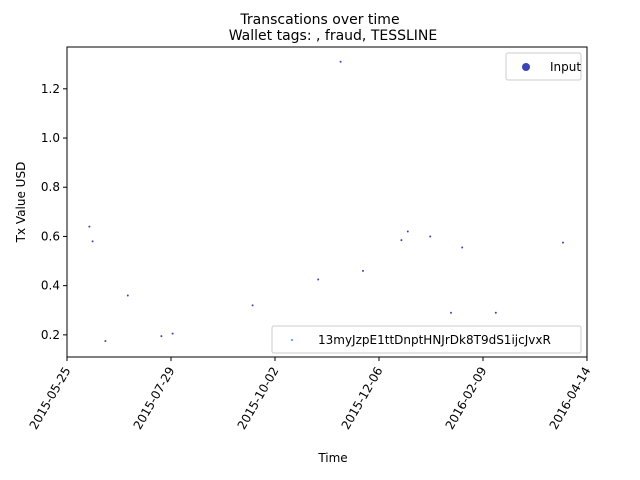 The image size is (640, 480). Describe the element at coordinates (565, 67) in the screenshot. I see `legend-input-label: Input` at that location.